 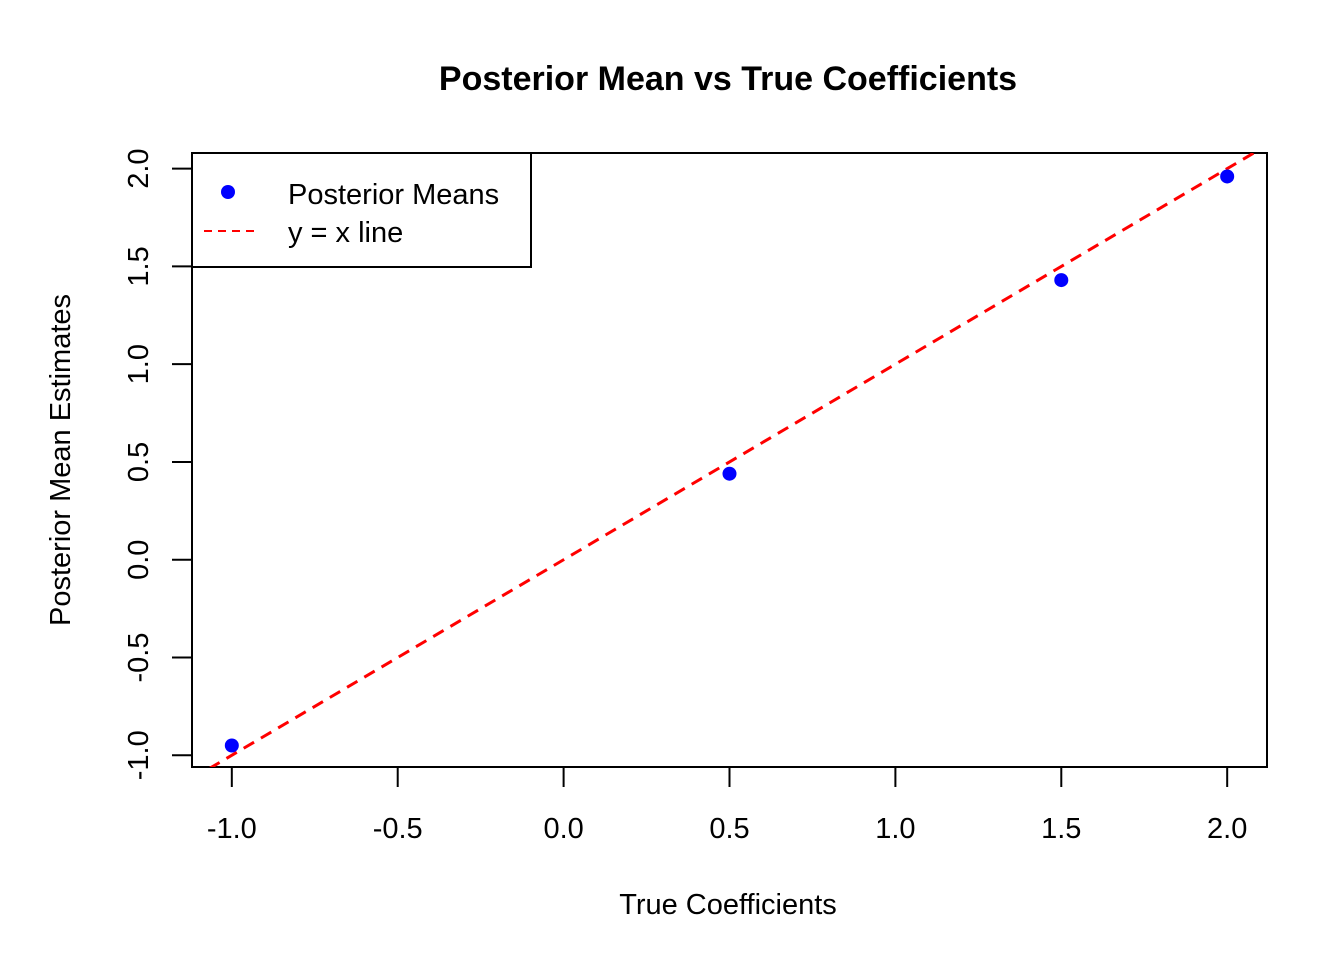 What do you see at coordinates (139, 755) in the screenshot?
I see `y-tick-label: -1.0` at bounding box center [139, 755].